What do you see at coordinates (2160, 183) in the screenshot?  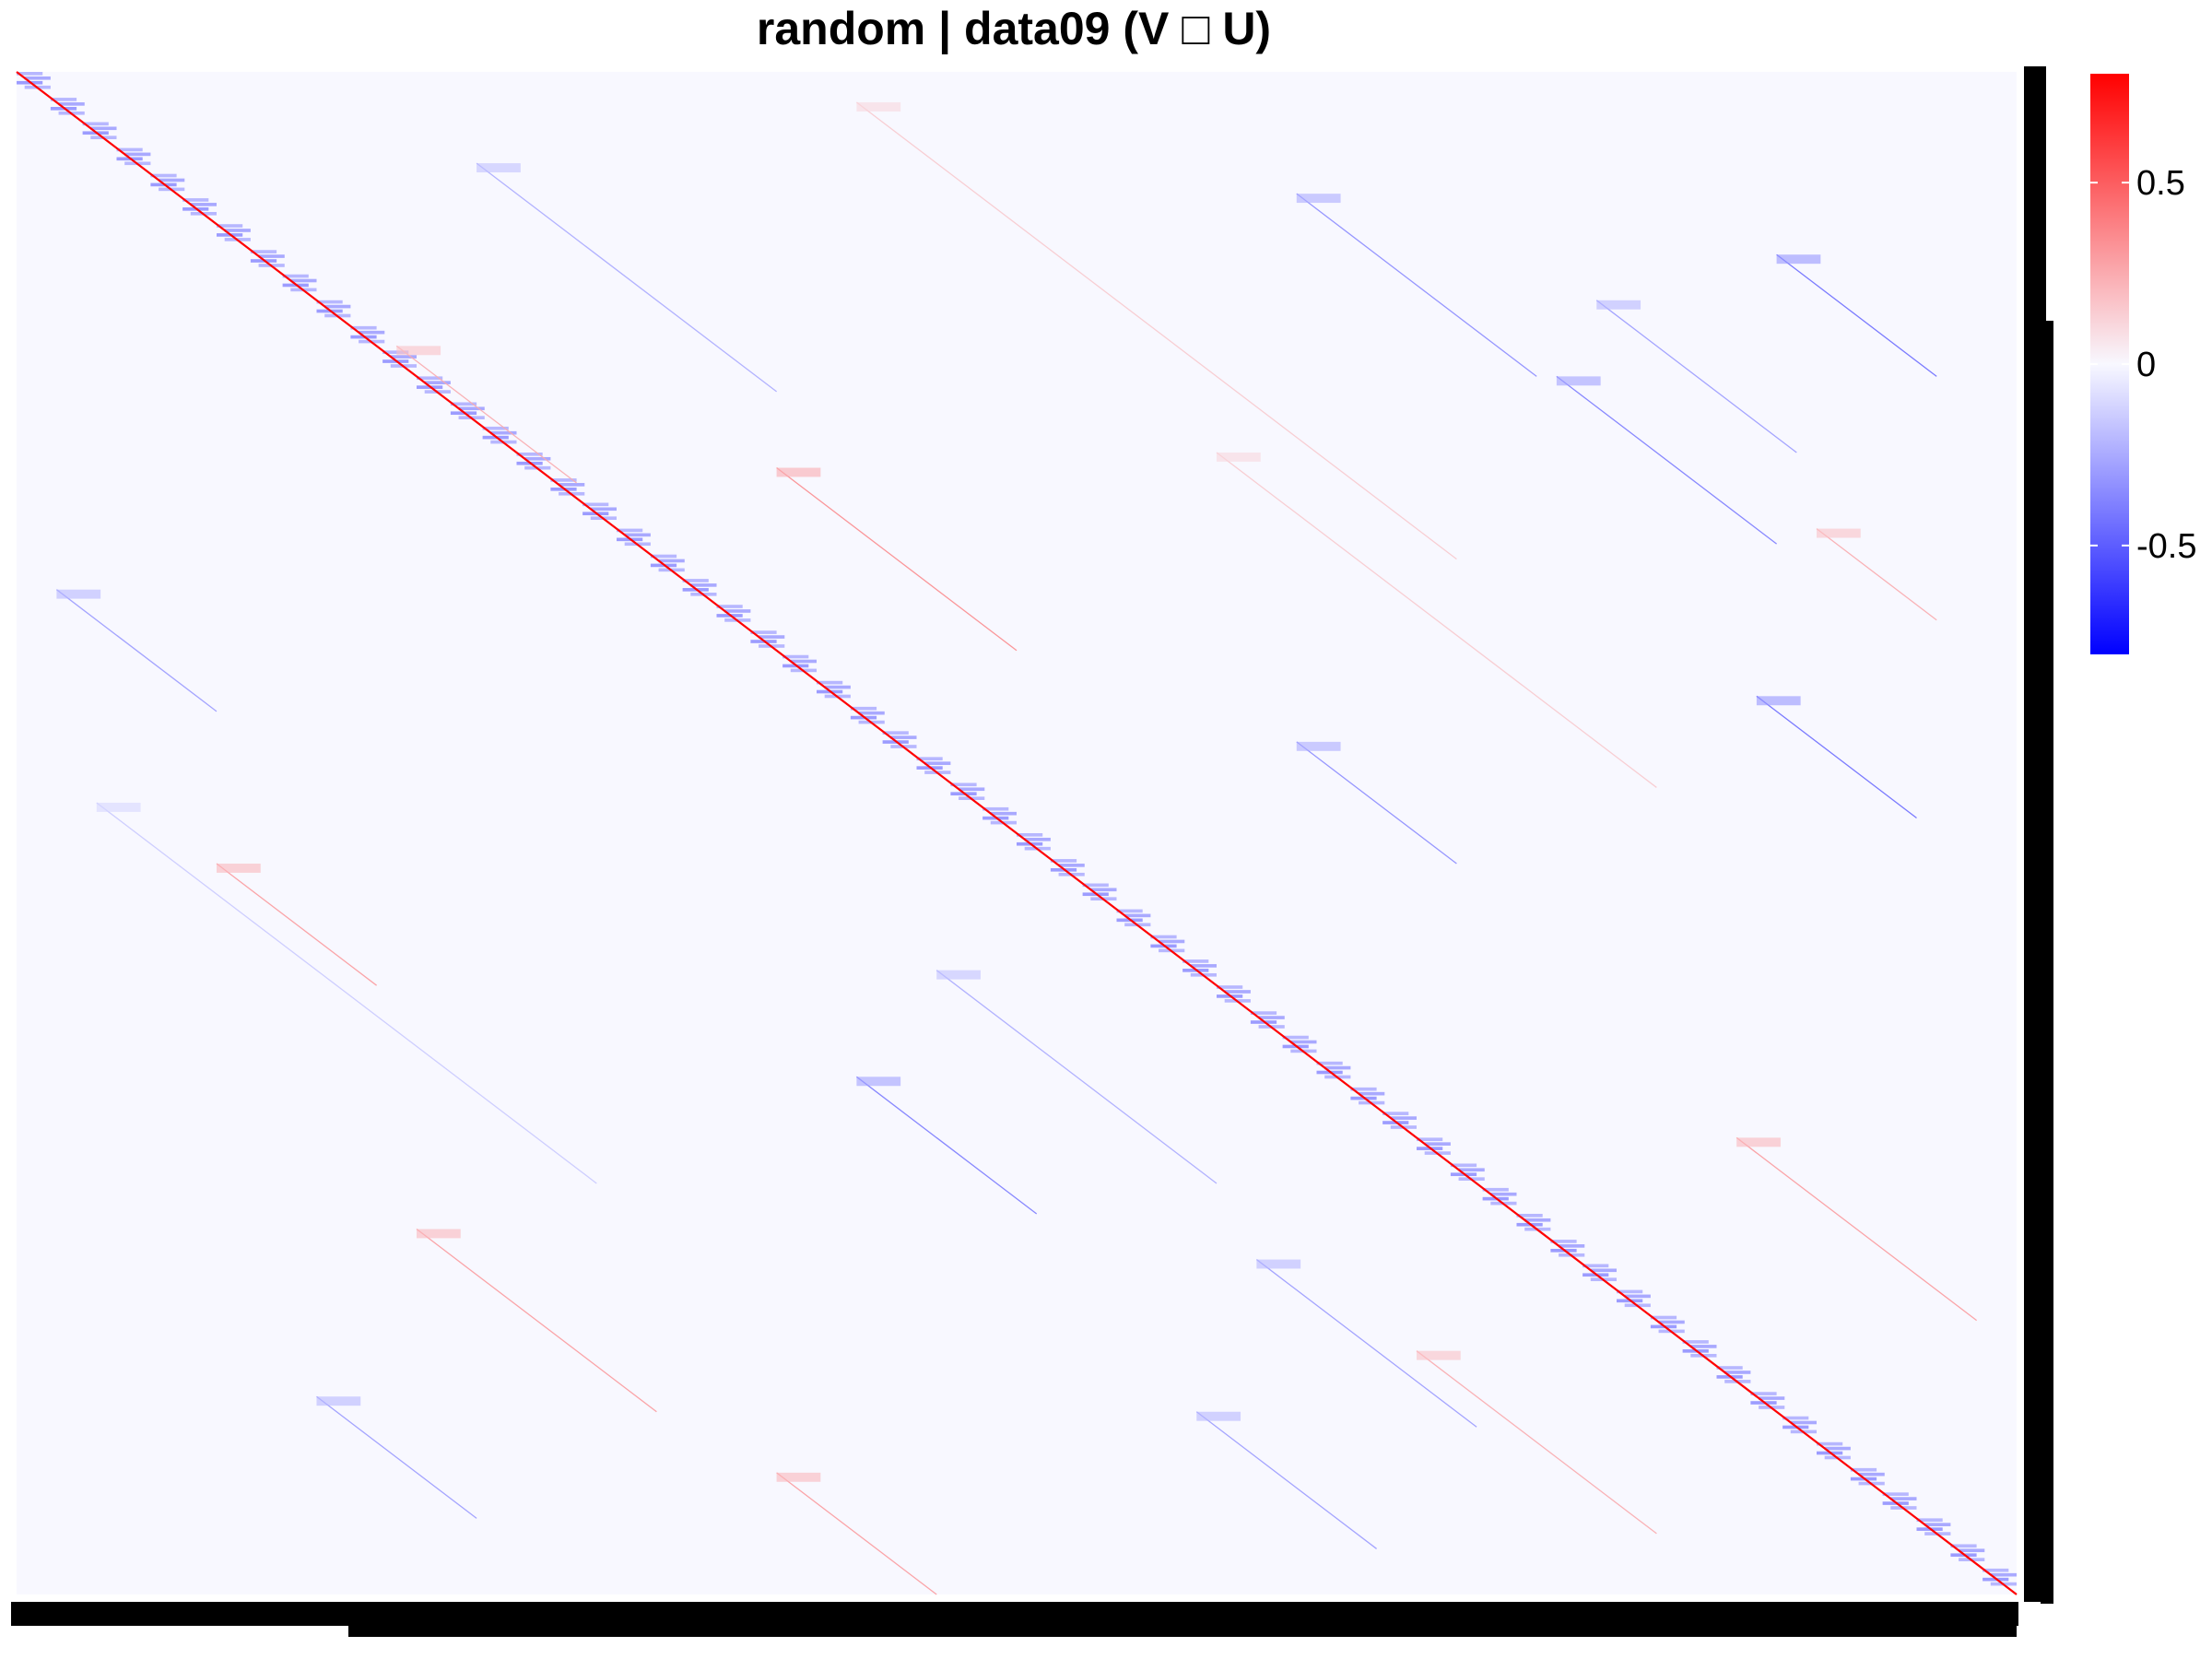 I see `colorbar-tick-label: 0.5` at bounding box center [2160, 183].